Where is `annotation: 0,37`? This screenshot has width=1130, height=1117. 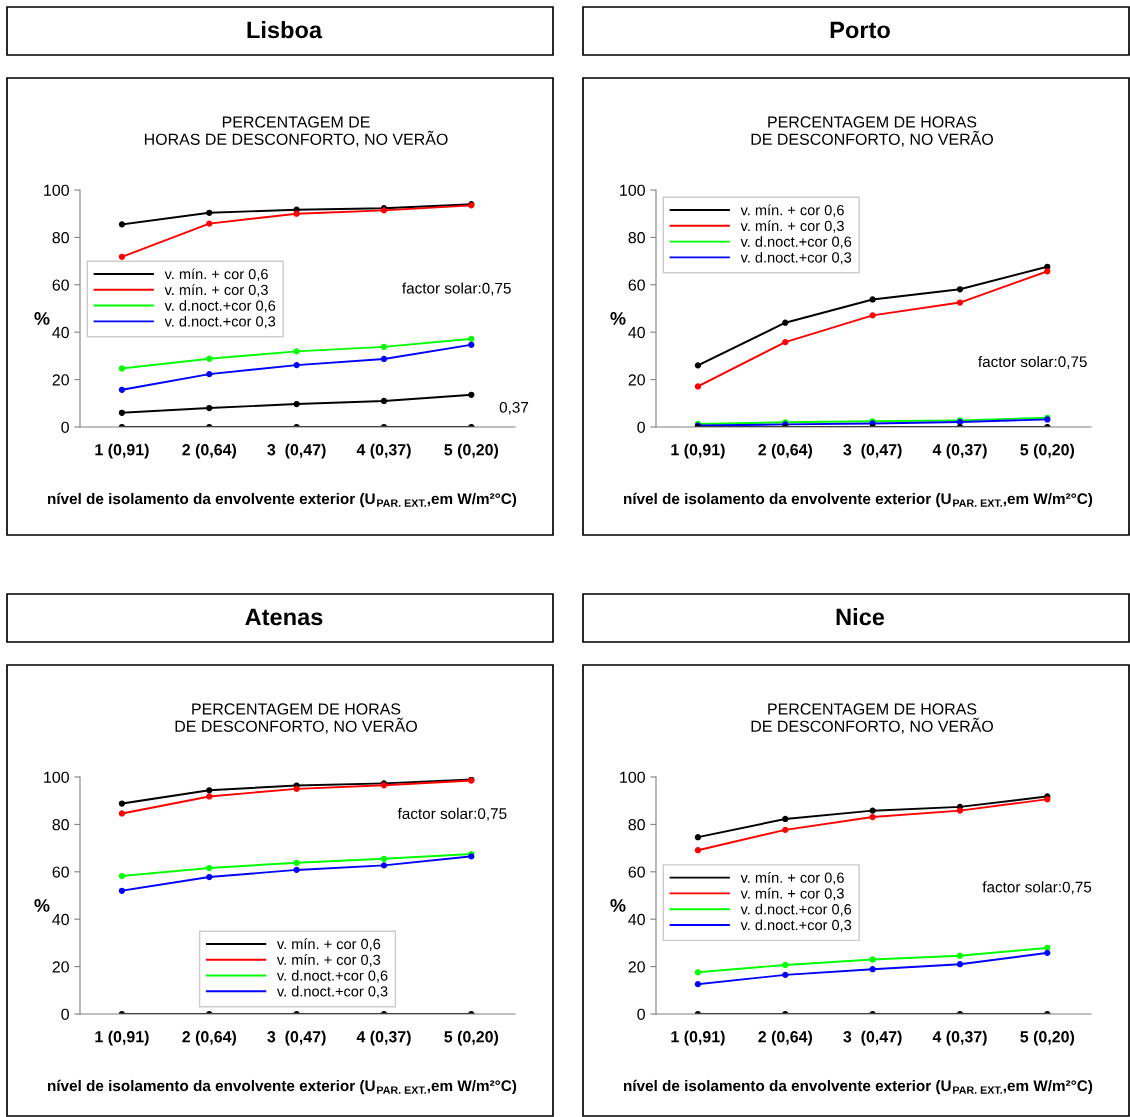
annotation: 0,37 is located at coordinates (514, 408).